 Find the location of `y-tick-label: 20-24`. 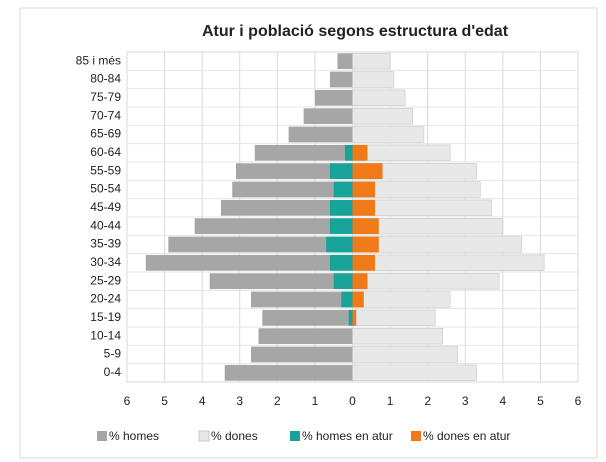

y-tick-label: 20-24 is located at coordinates (105, 299).